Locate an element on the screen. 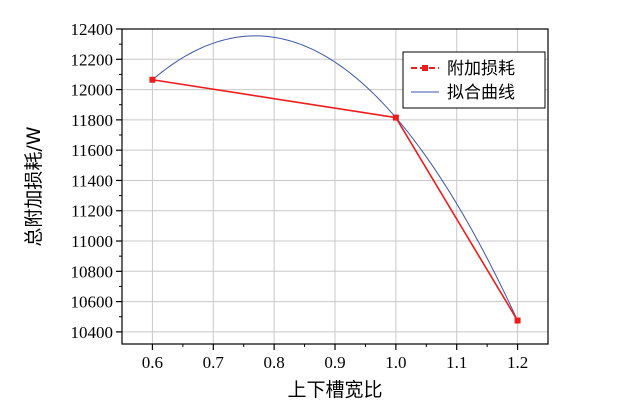  x-axis-title: 上下槽宽比 is located at coordinates (334, 390).